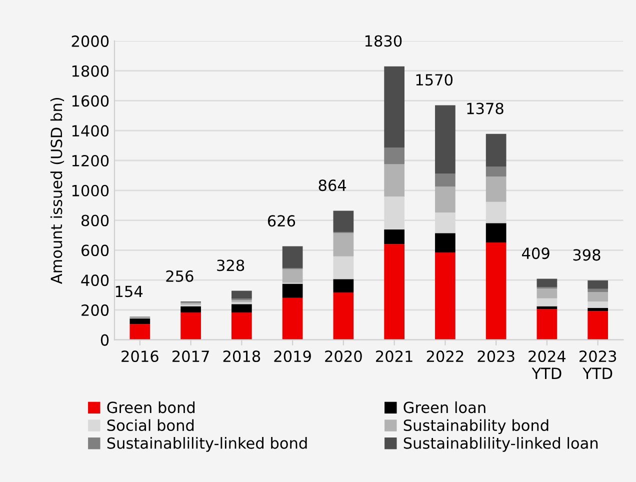  What do you see at coordinates (95, 280) in the screenshot?
I see `y-tick-label: 400` at bounding box center [95, 280].